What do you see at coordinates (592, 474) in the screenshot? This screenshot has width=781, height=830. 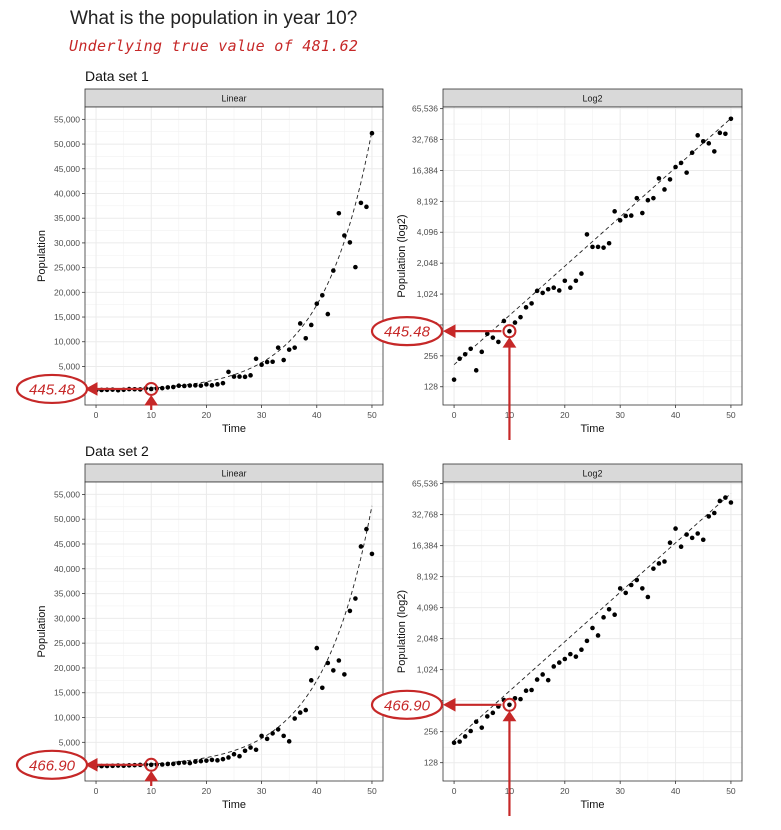 I see `ds2-log-strip-label: Log2` at bounding box center [592, 474].